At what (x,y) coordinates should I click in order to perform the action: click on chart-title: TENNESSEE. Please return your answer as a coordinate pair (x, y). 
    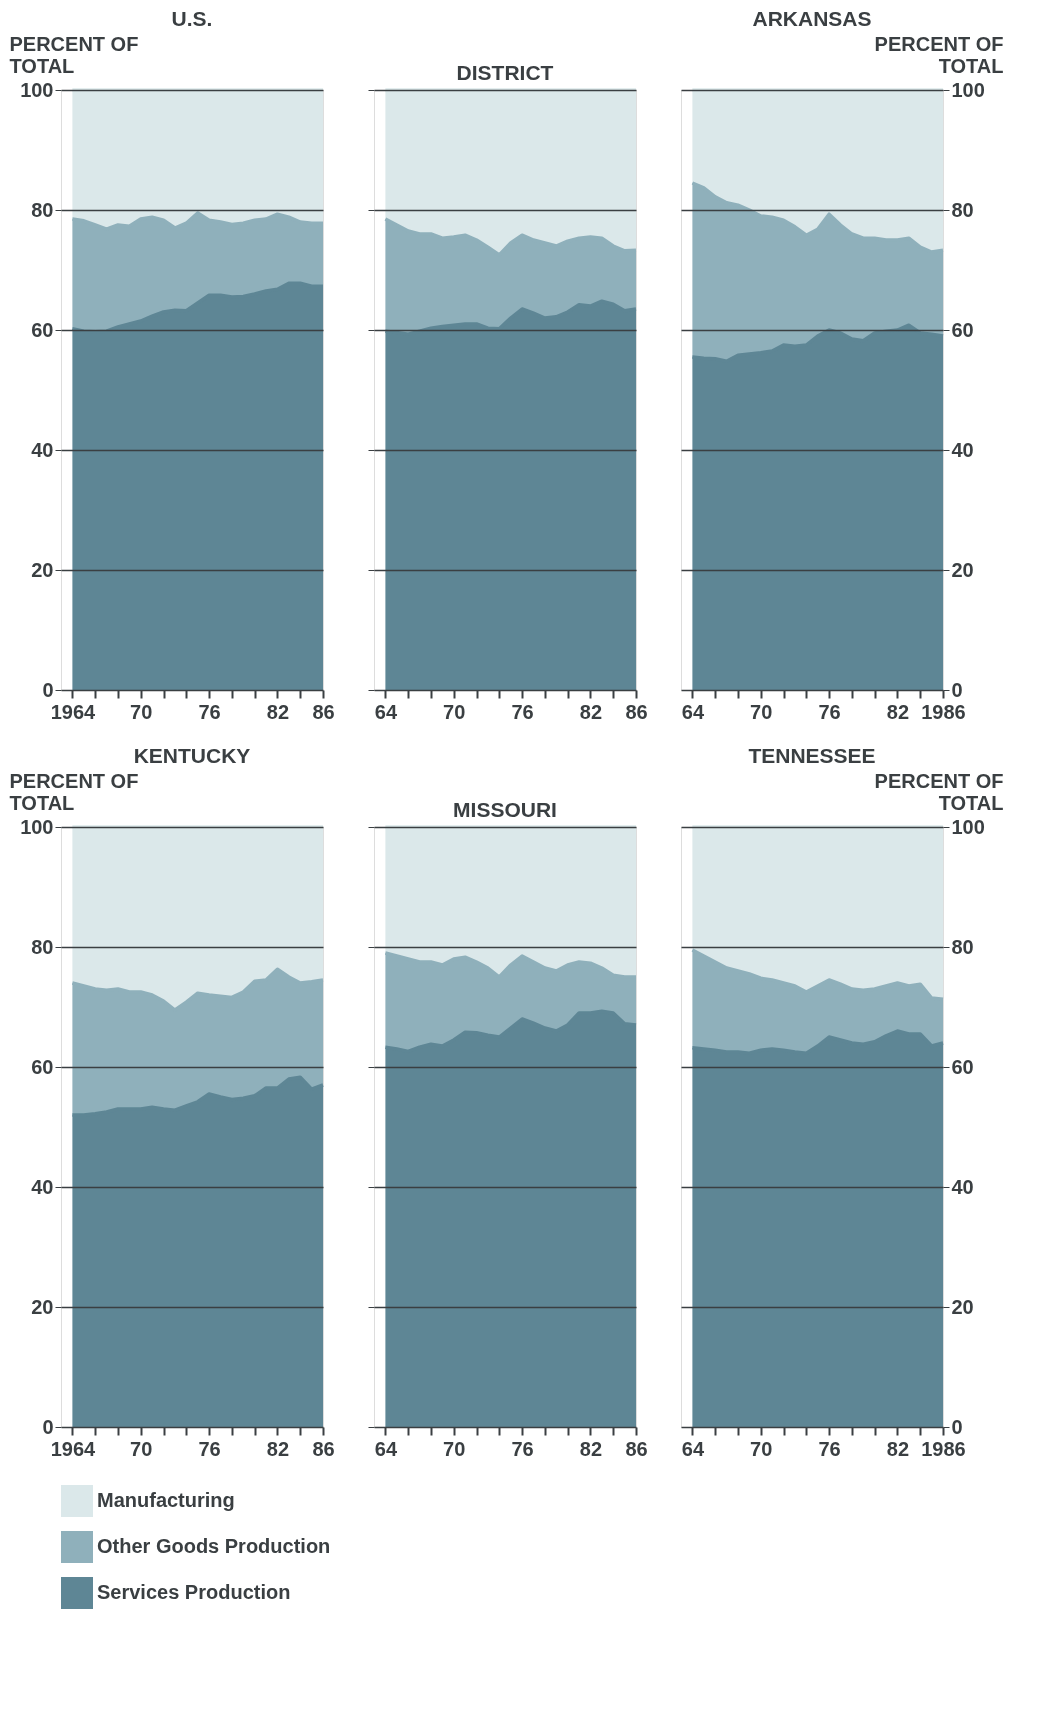
    Looking at the image, I should click on (812, 755).